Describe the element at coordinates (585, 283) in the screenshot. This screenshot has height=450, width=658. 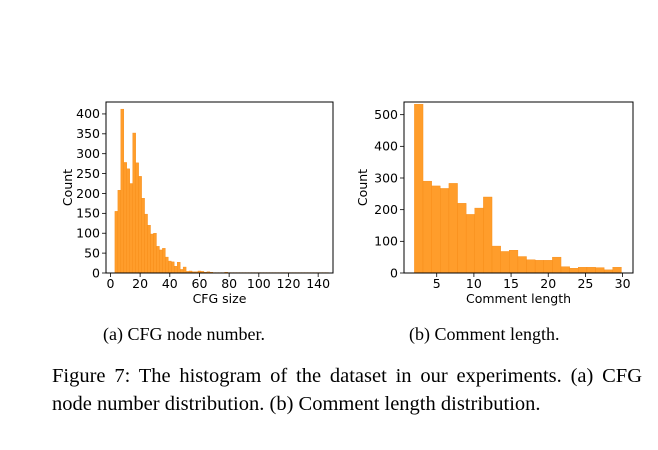
I see `x-tick-label: 25` at that location.